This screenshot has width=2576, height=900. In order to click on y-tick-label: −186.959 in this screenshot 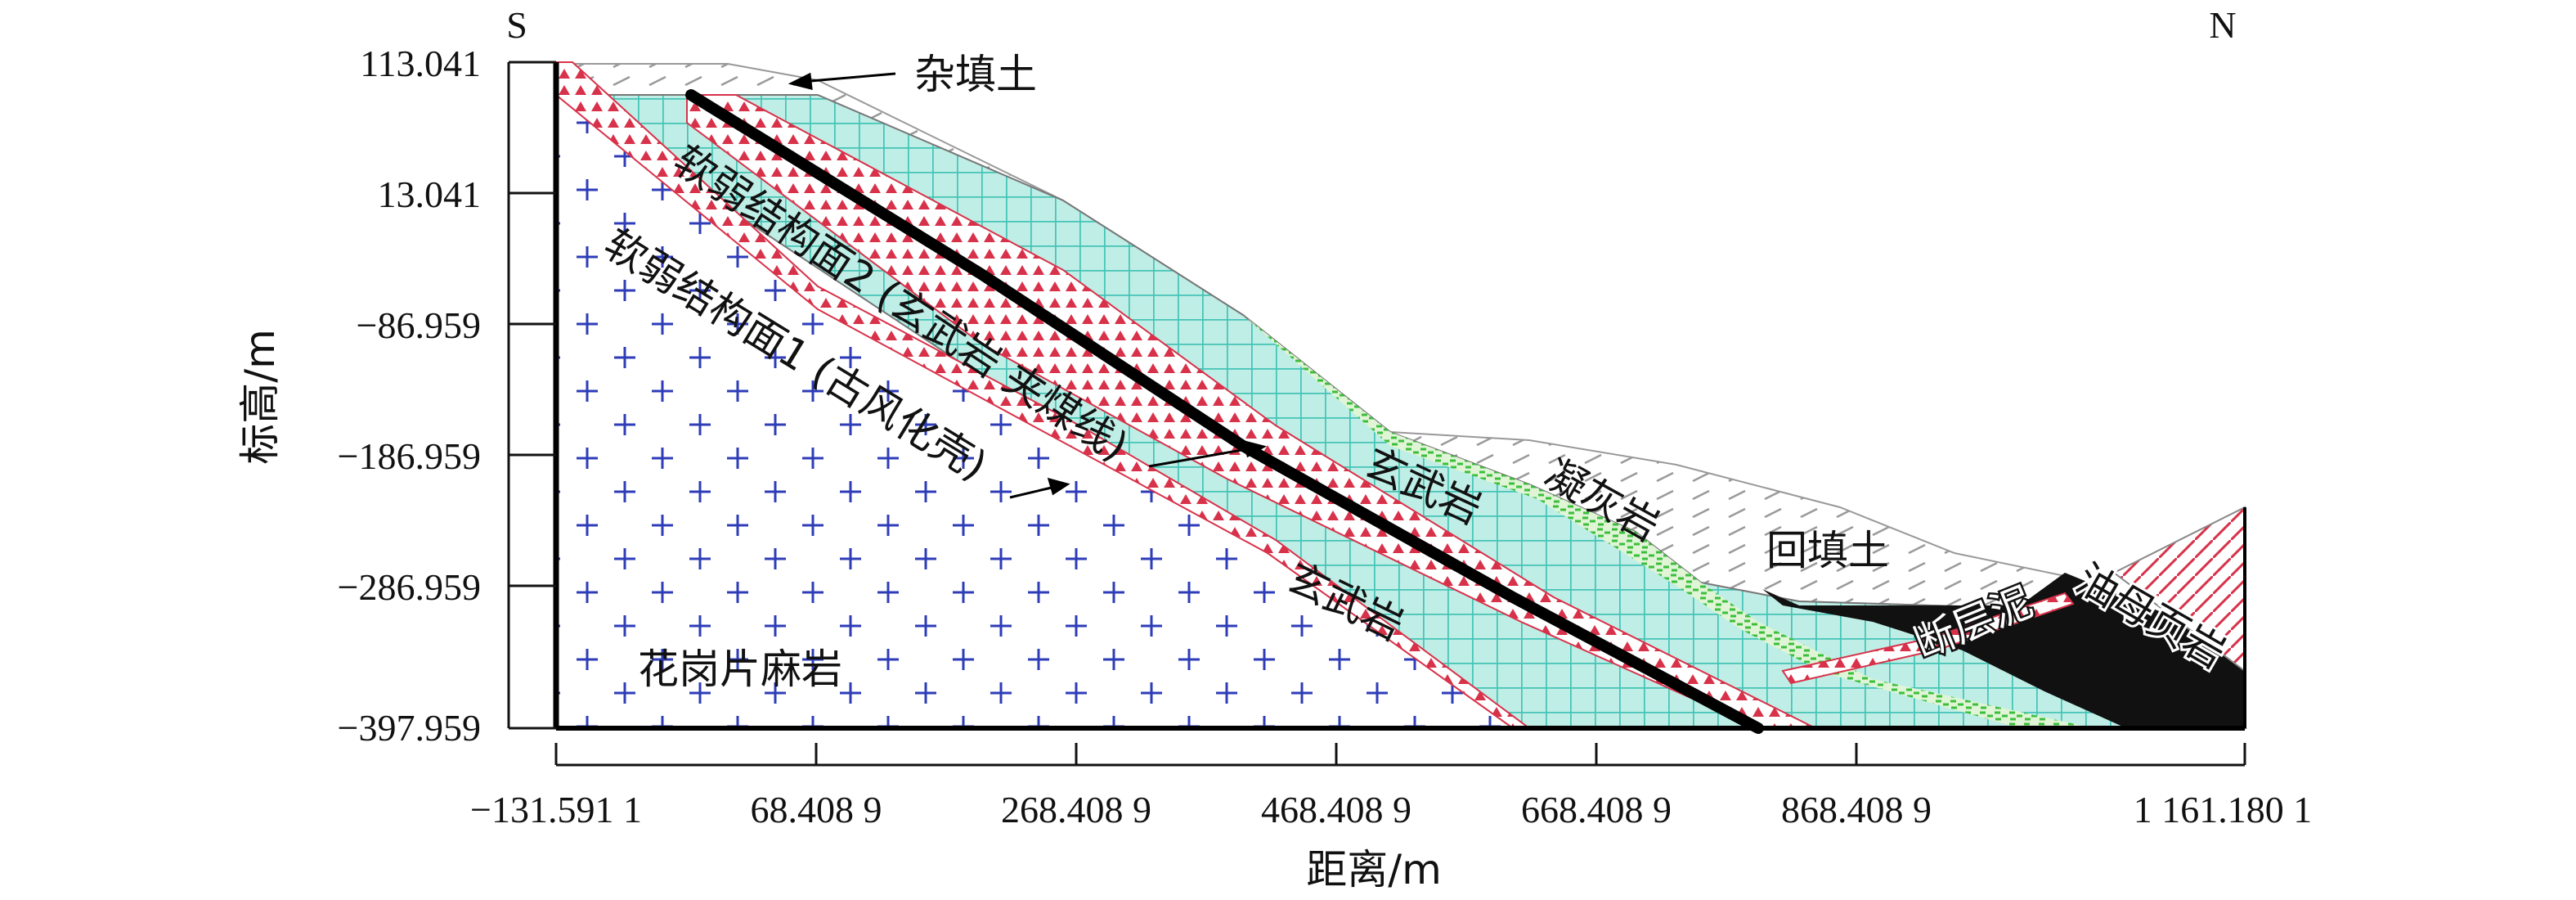, I will do `click(409, 456)`.